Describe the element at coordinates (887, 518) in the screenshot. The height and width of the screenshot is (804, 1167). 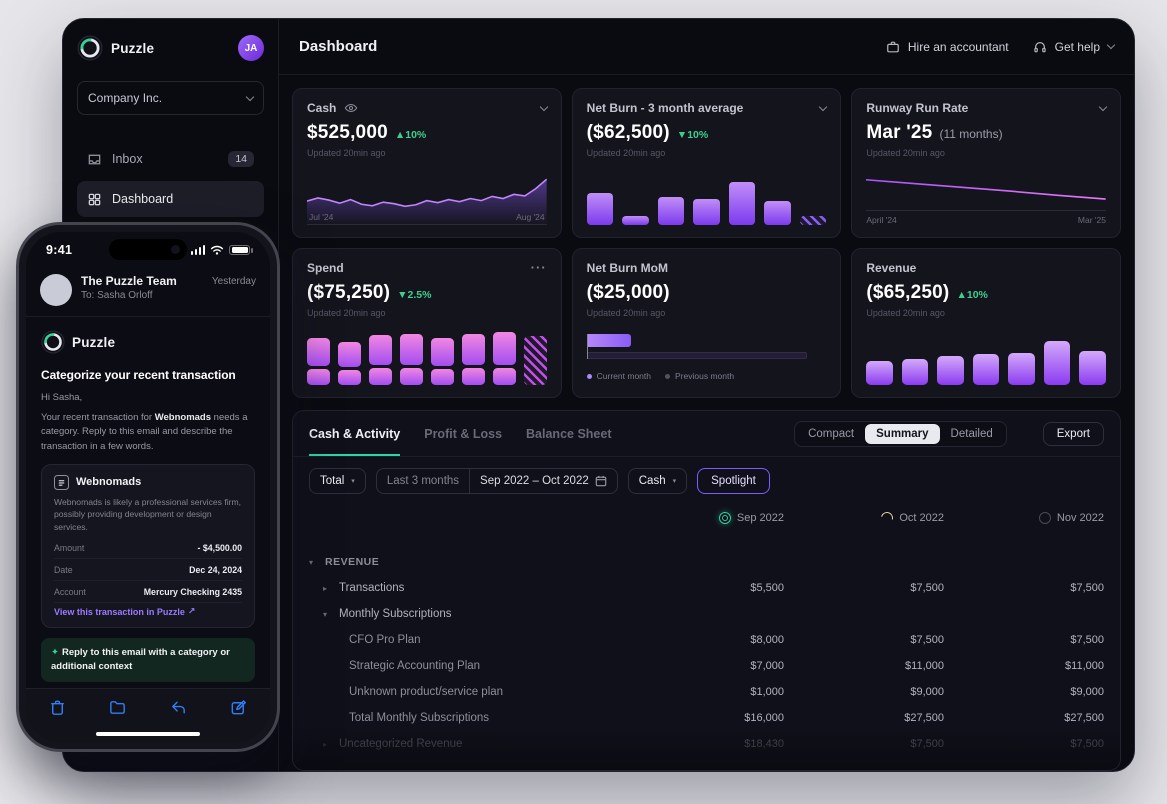
I see `month-status-partial-icon` at that location.